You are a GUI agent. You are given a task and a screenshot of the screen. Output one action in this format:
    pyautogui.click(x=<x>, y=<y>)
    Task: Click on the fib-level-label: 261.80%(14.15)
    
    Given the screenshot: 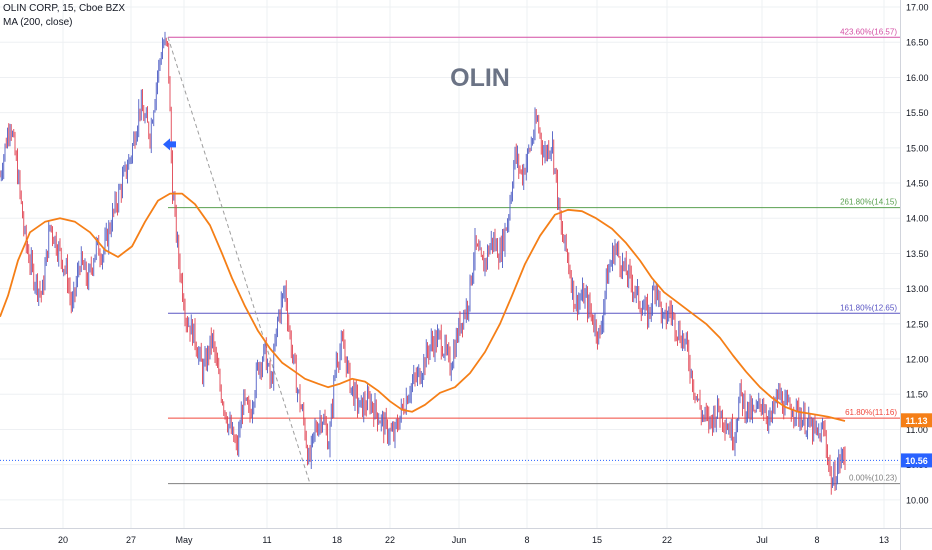 What is the action you would take?
    pyautogui.click(x=868, y=202)
    